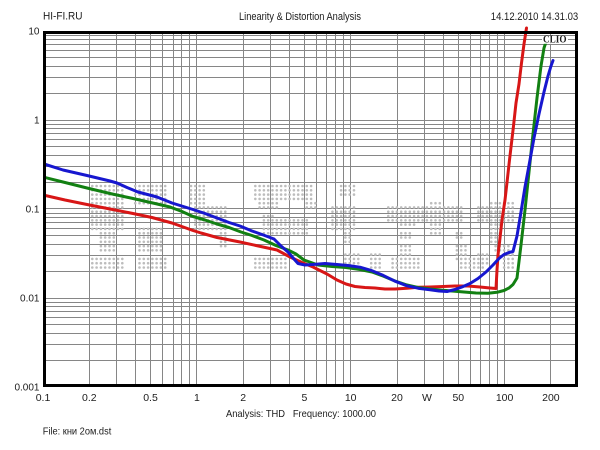 The image size is (600, 450). Describe the element at coordinates (26, 388) in the screenshot. I see `svg-text: 0.001` at that location.